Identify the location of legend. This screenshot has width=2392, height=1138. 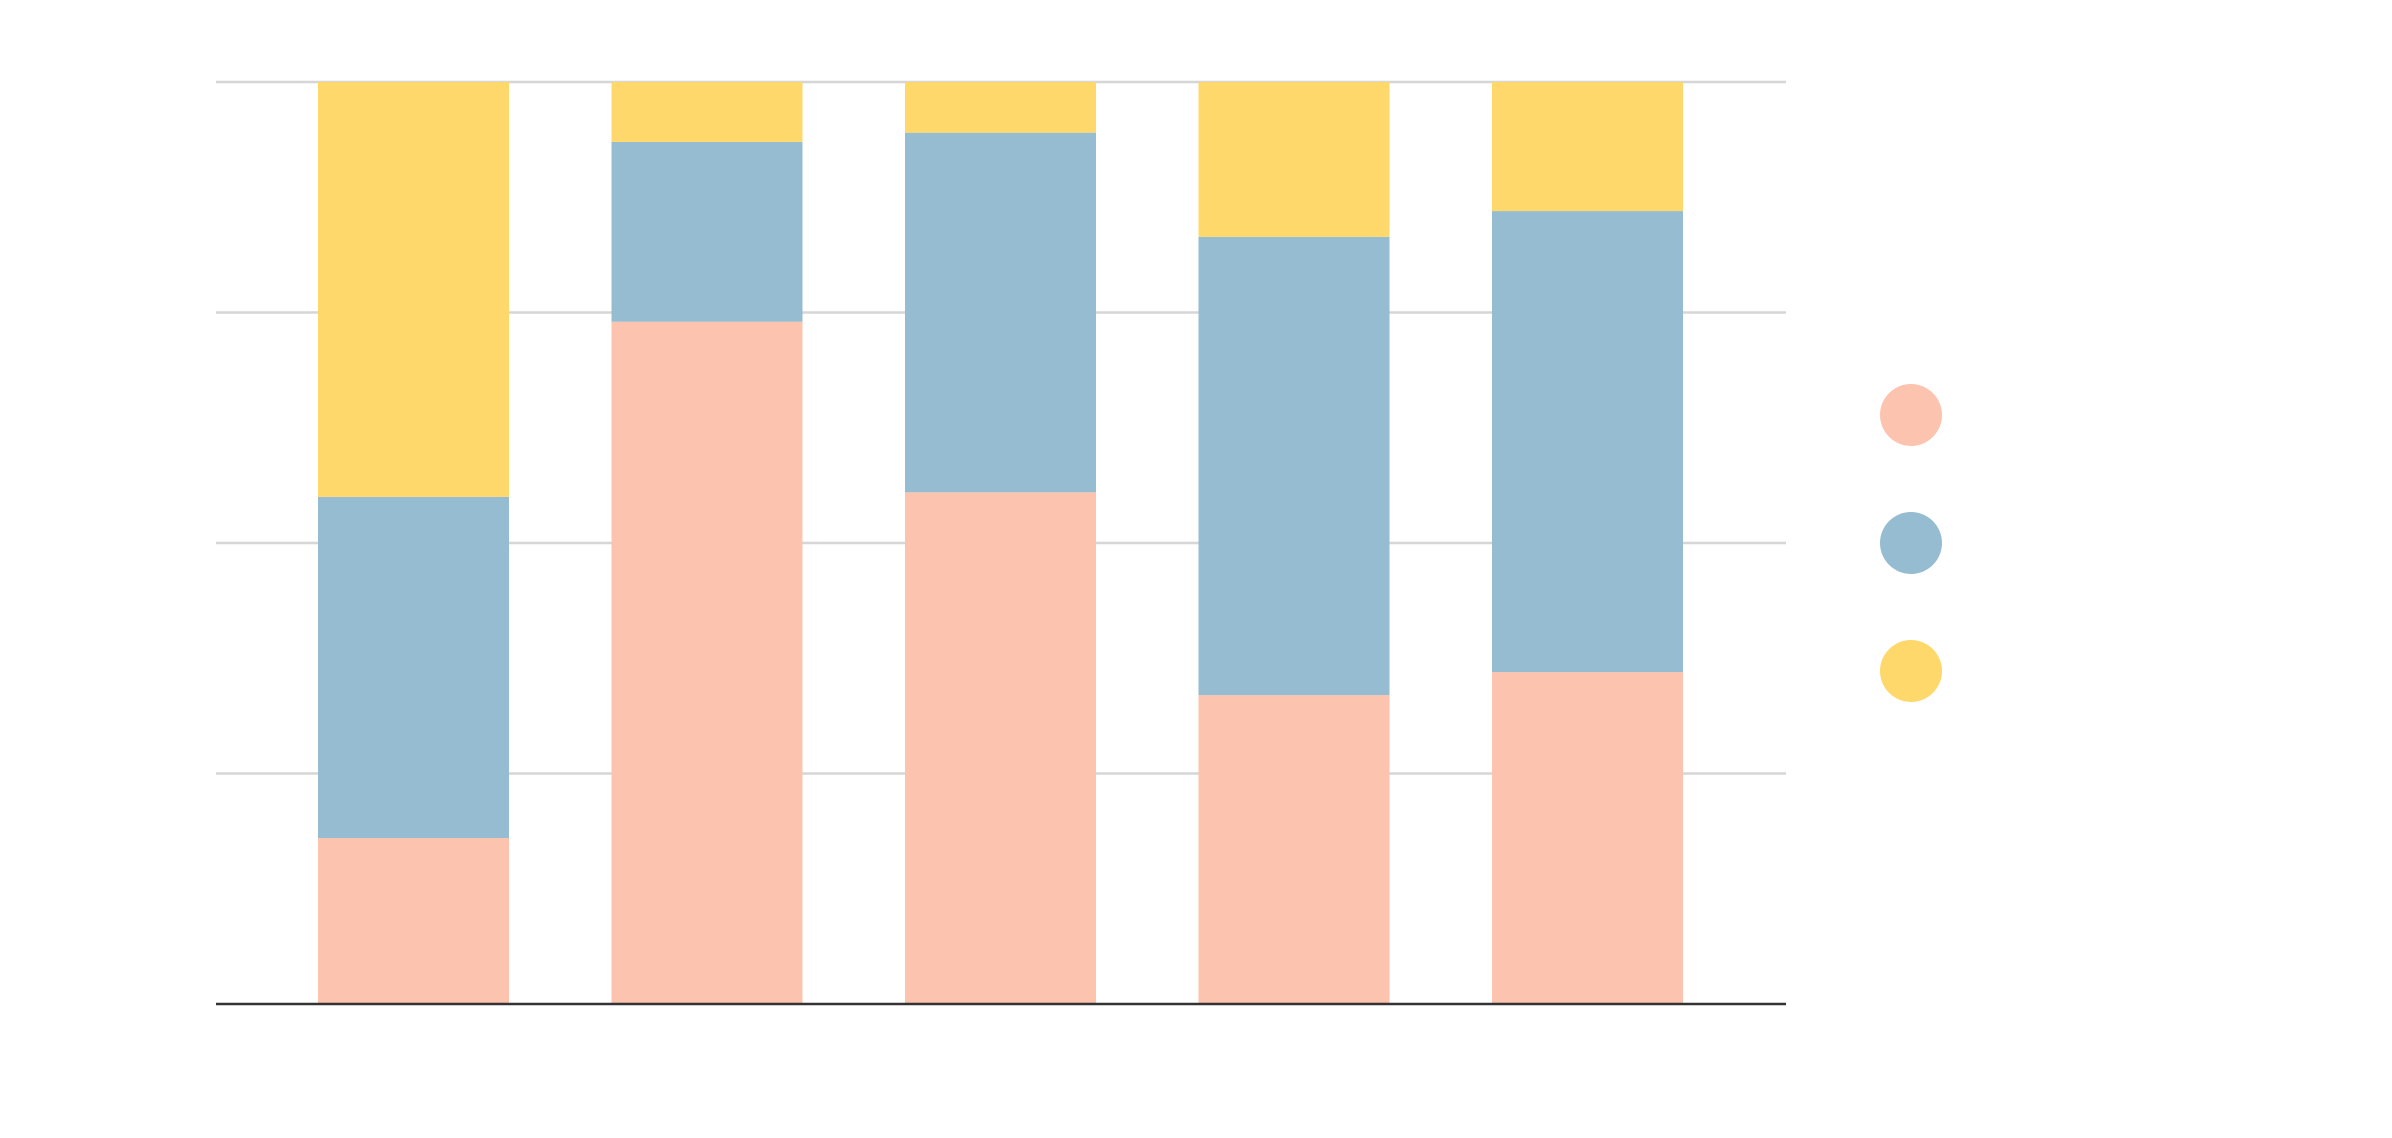
(1911, 543).